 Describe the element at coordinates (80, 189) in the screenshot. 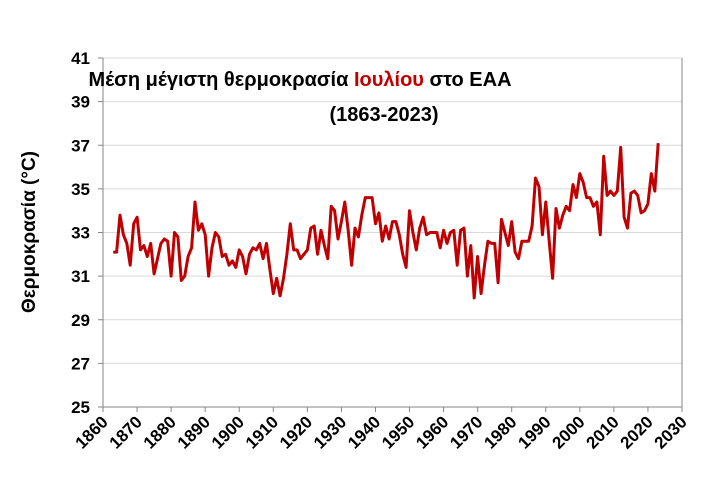

I see `y-tick-label: 35` at that location.